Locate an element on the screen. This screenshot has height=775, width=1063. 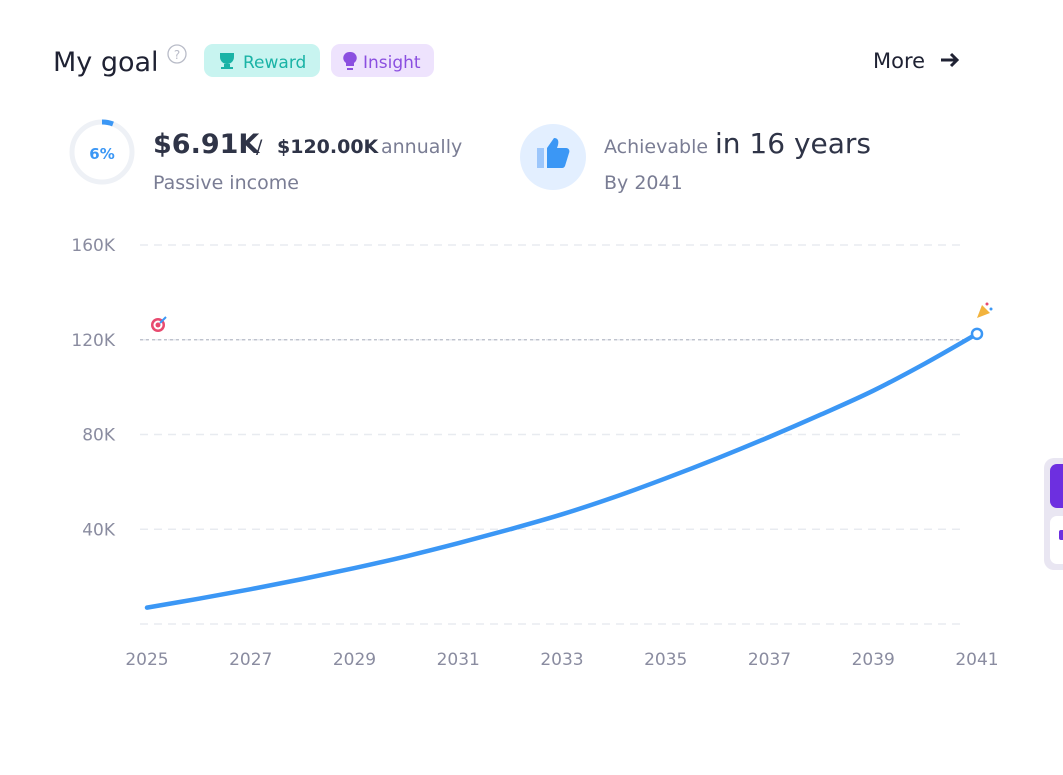
party-icon is located at coordinates (985, 310).